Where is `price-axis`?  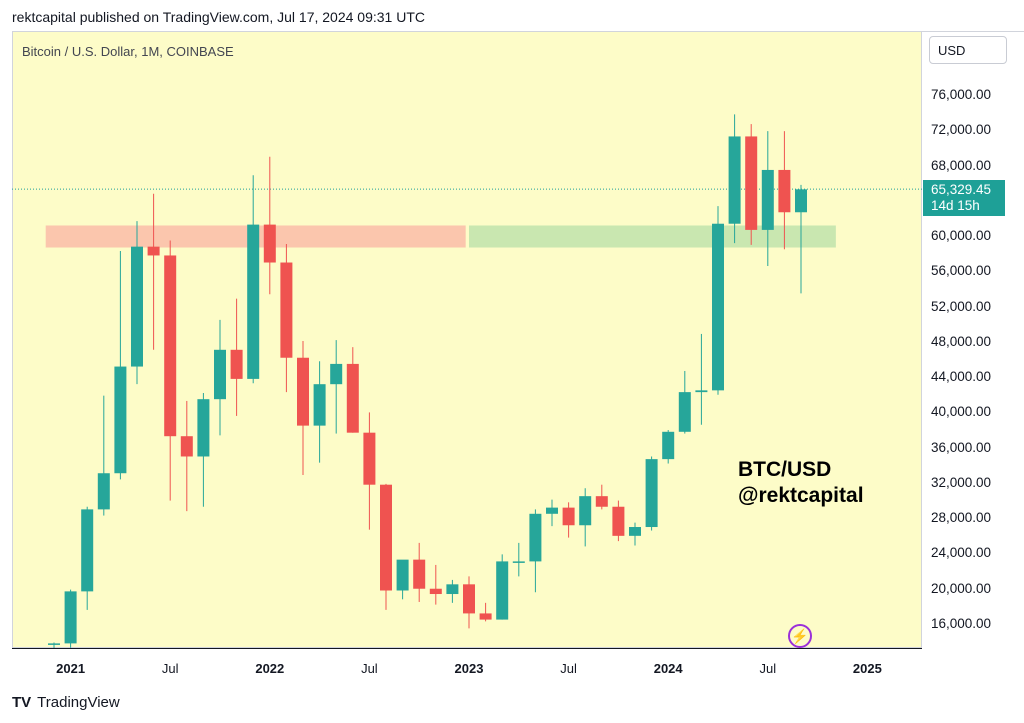
price-axis is located at coordinates (973, 340).